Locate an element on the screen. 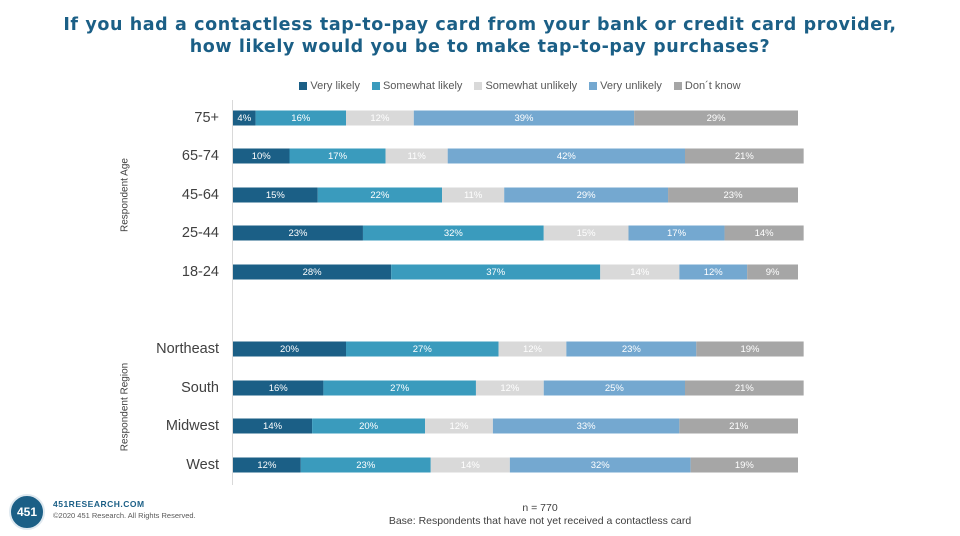 The image size is (960, 536). legend-label: Very likely is located at coordinates (335, 86).